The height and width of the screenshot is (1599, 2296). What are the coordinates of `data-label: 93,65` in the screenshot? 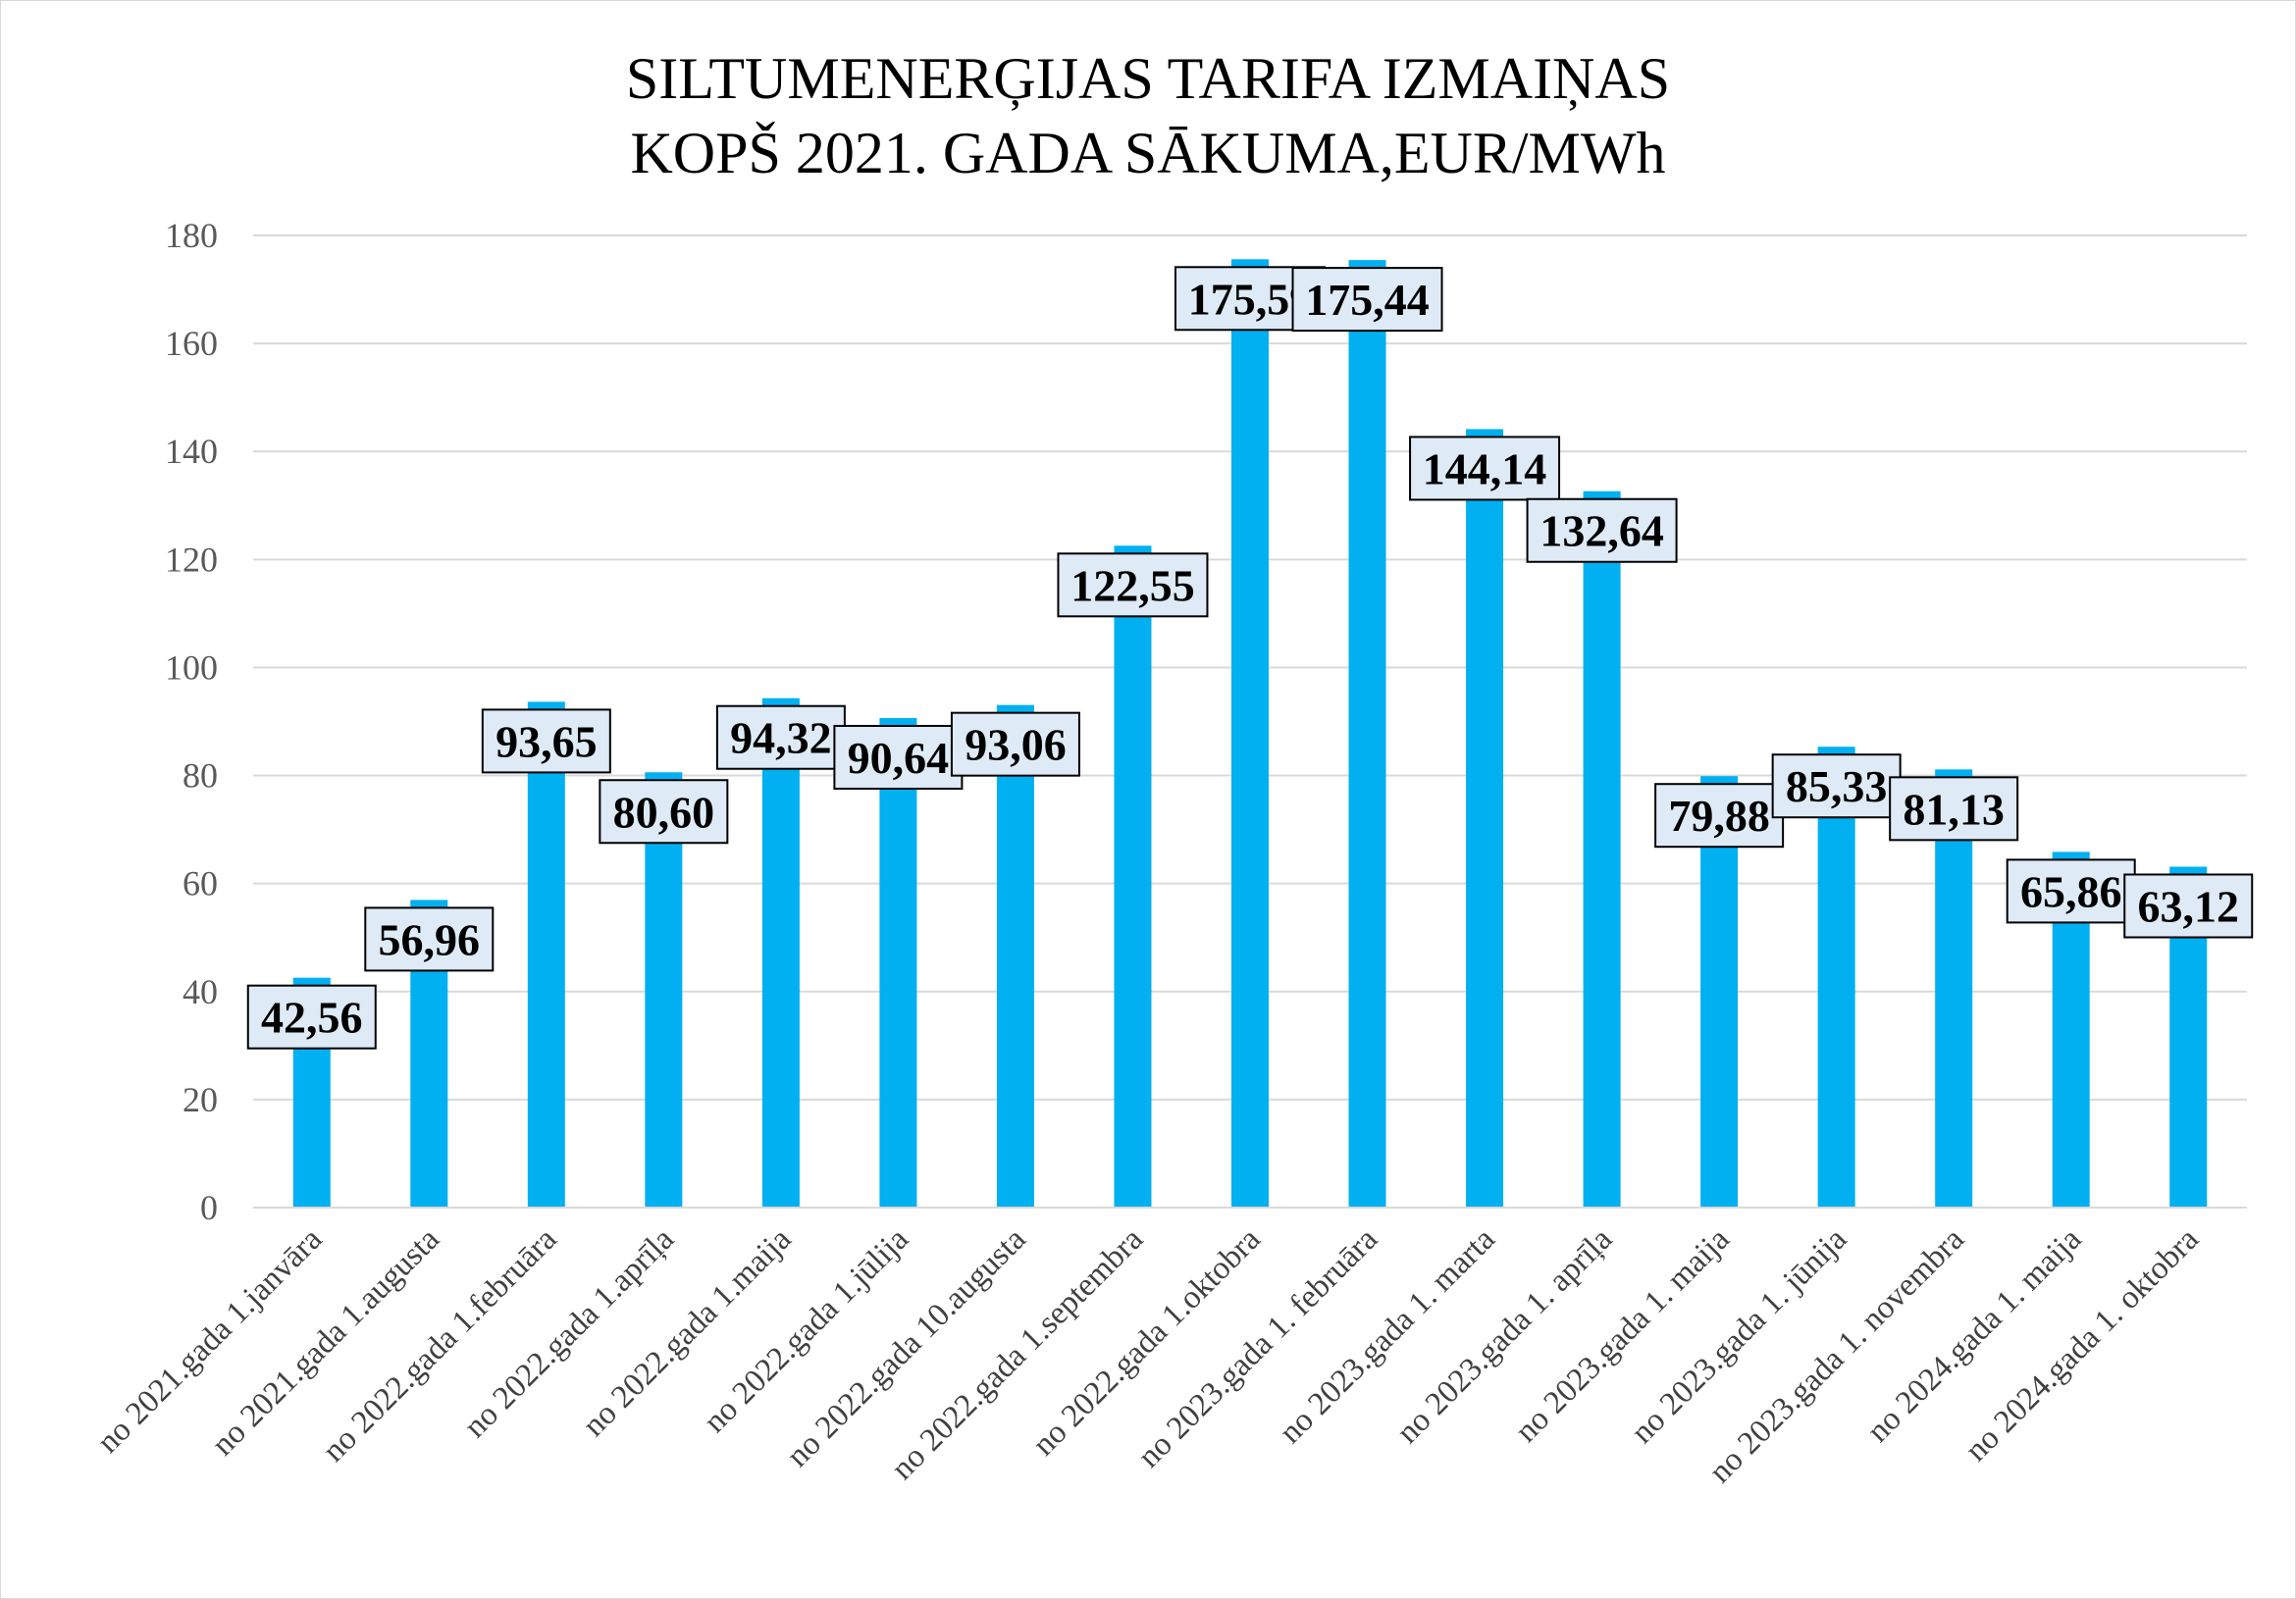 It's located at (546, 741).